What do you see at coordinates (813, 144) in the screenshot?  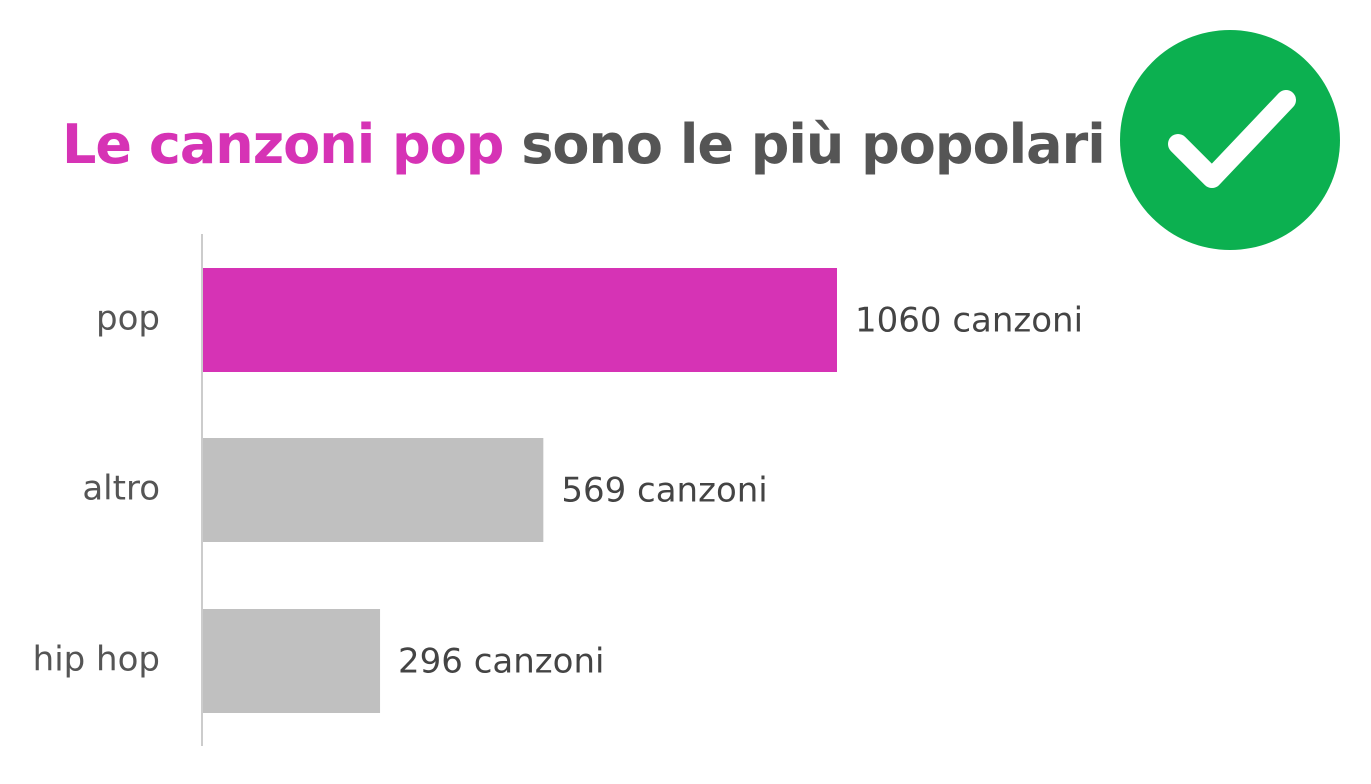 I see `chart-title-rest: sono le più popolari` at bounding box center [813, 144].